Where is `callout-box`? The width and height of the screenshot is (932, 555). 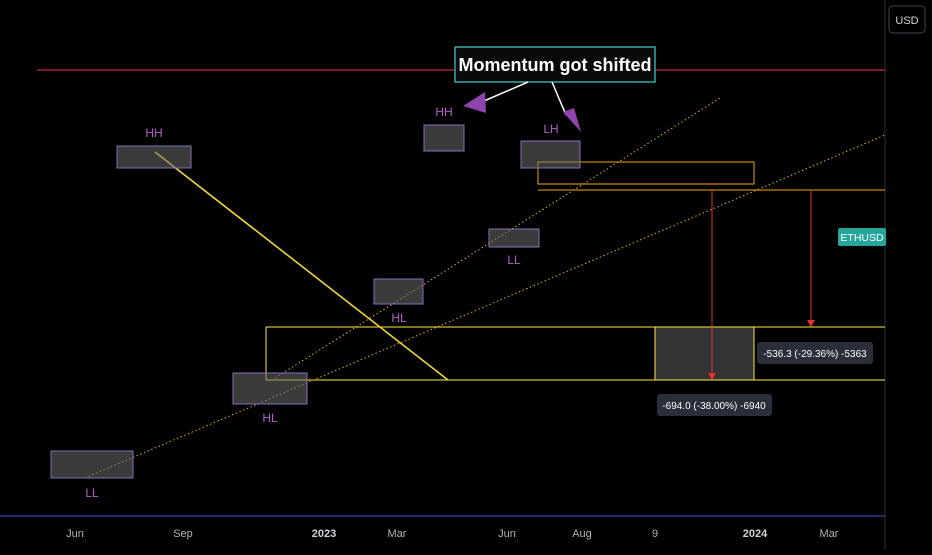 callout-box is located at coordinates (555, 64).